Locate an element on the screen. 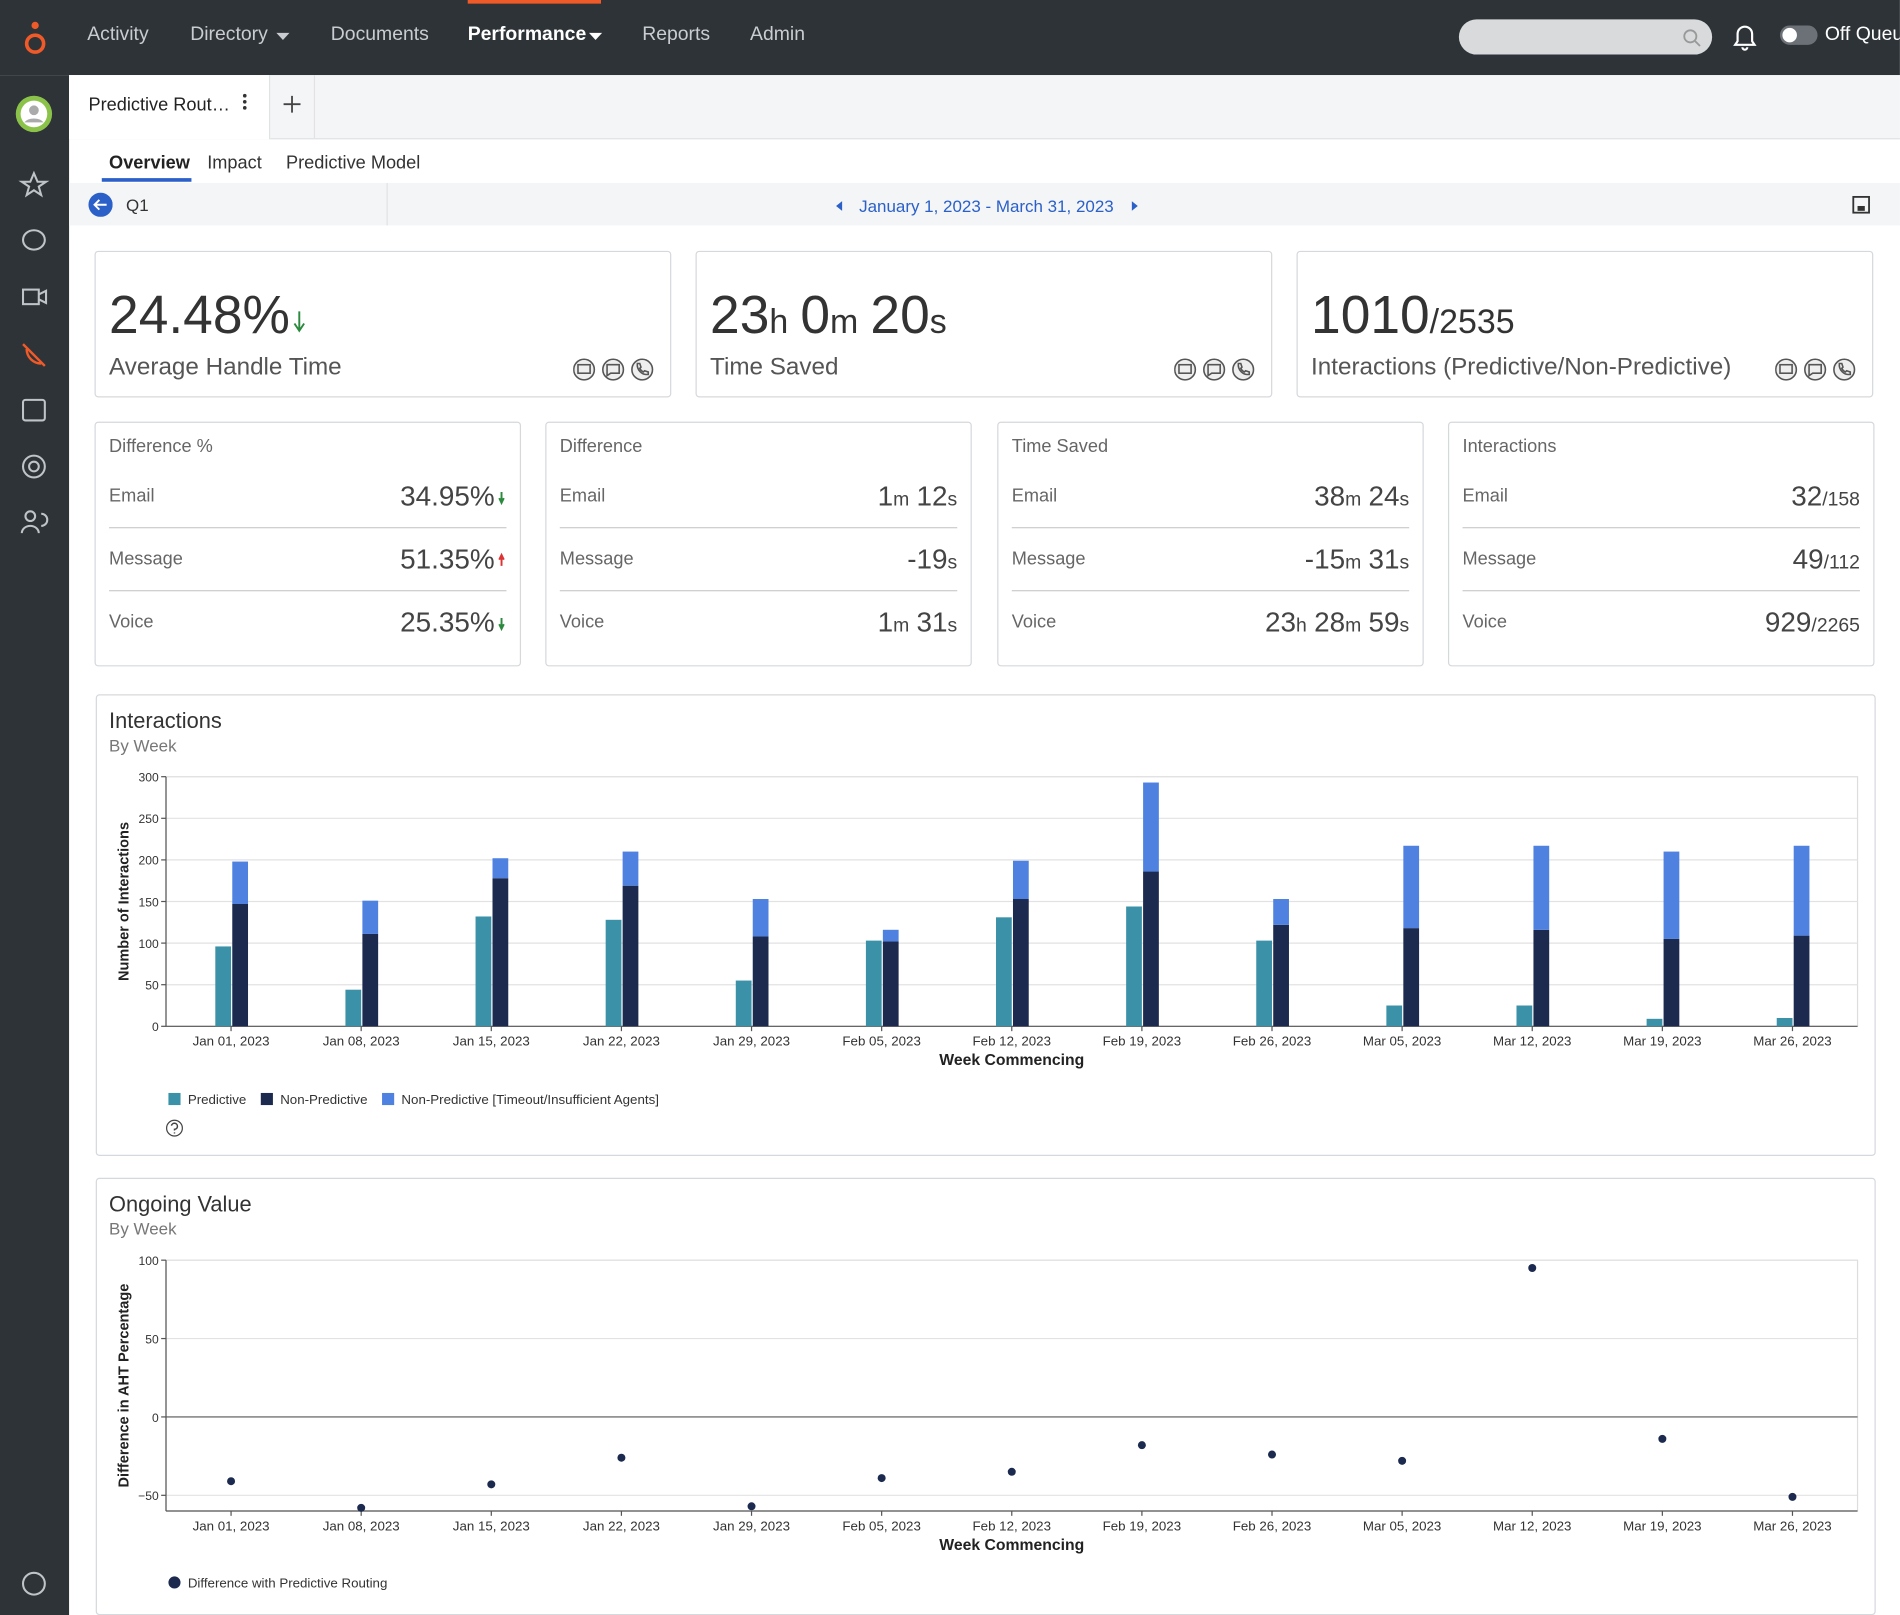 This screenshot has height=1615, width=1900. y-axis-title: Difference in AHT Percentage is located at coordinates (124, 1386).